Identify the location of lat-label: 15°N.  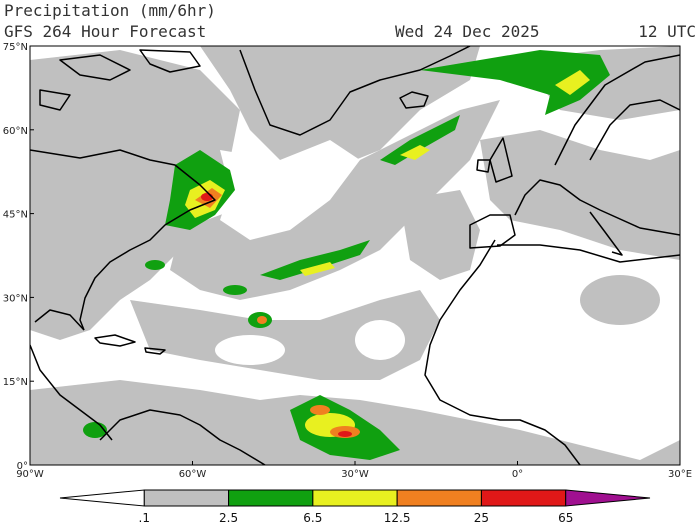
(15, 382).